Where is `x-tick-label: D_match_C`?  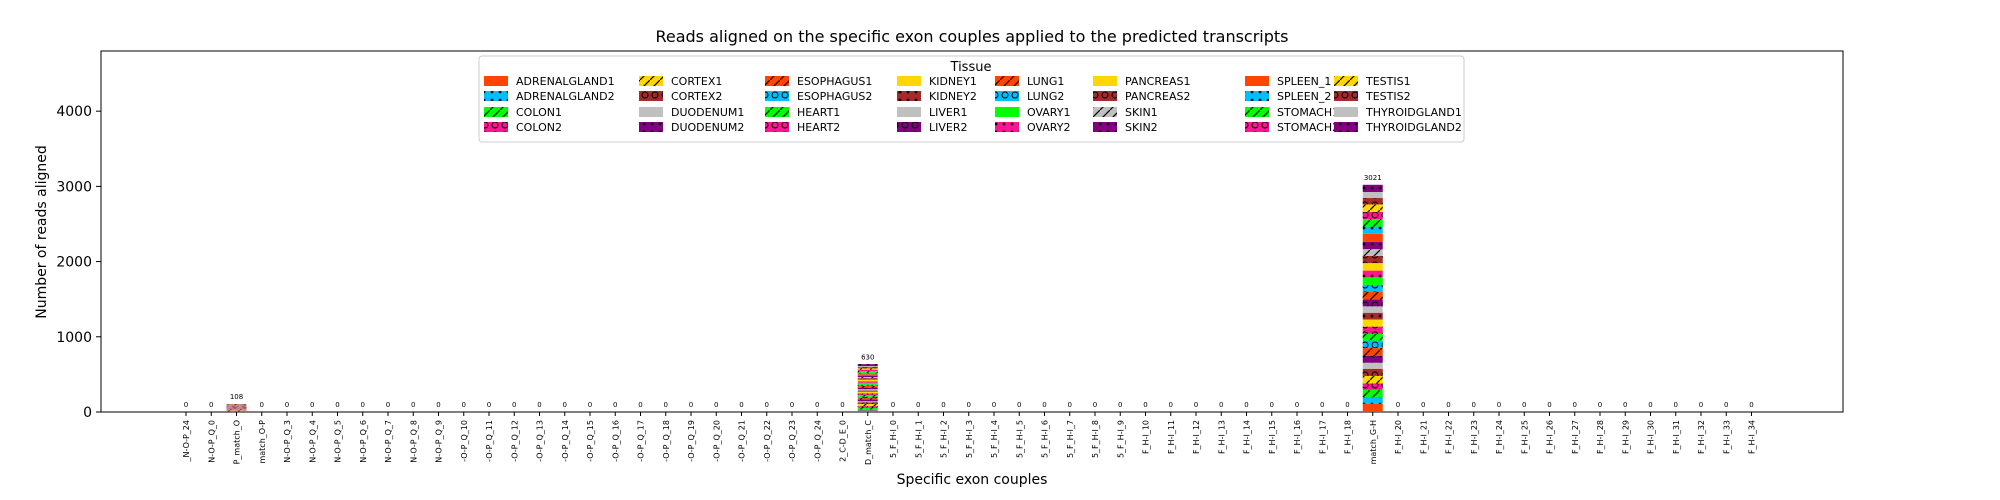
x-tick-label: D_match_C is located at coordinates (868, 442).